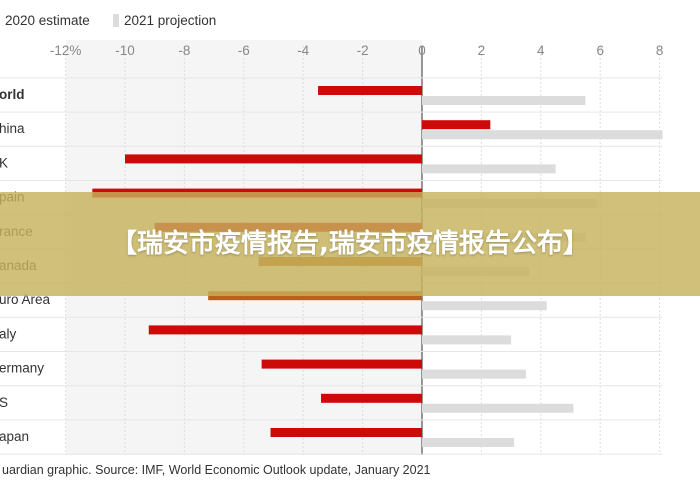  Describe the element at coordinates (600, 50) in the screenshot. I see `x-tick-label-9: 6` at that location.